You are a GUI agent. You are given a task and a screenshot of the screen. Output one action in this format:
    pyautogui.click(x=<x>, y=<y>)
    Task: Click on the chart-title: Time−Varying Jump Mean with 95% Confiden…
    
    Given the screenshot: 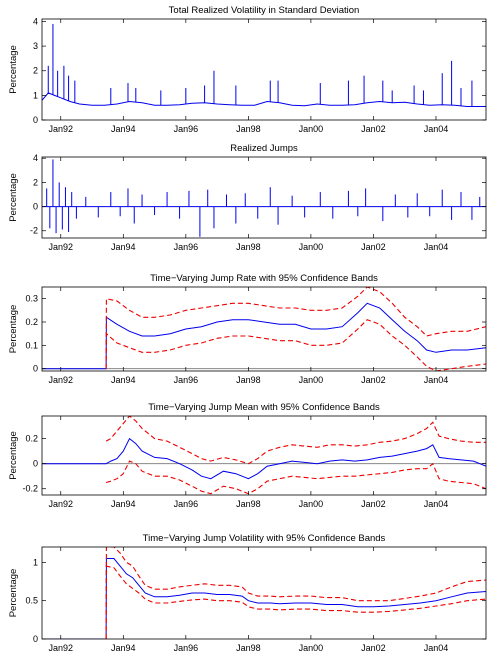 What is the action you would take?
    pyautogui.click(x=264, y=407)
    